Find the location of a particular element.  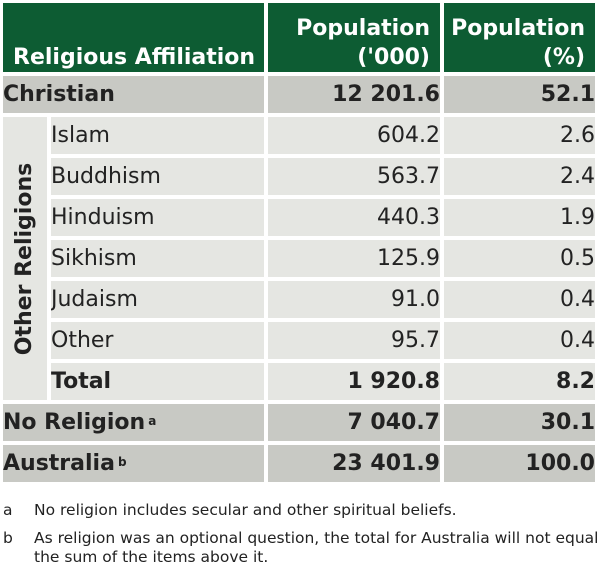

row-no-religion: No Religion a 7 040.7 30.1 is located at coordinates (299, 424).